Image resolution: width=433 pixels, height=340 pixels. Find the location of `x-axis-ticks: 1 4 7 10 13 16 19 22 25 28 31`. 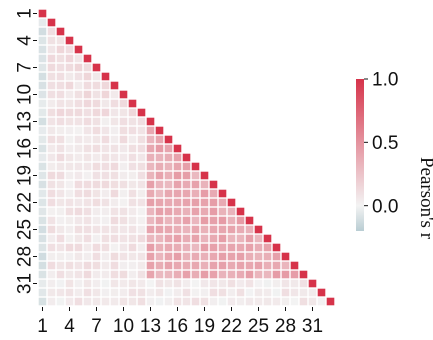

x-axis-ticks: 1 4 7 10 13 16 19 22 25 28 31 is located at coordinates (180, 322).